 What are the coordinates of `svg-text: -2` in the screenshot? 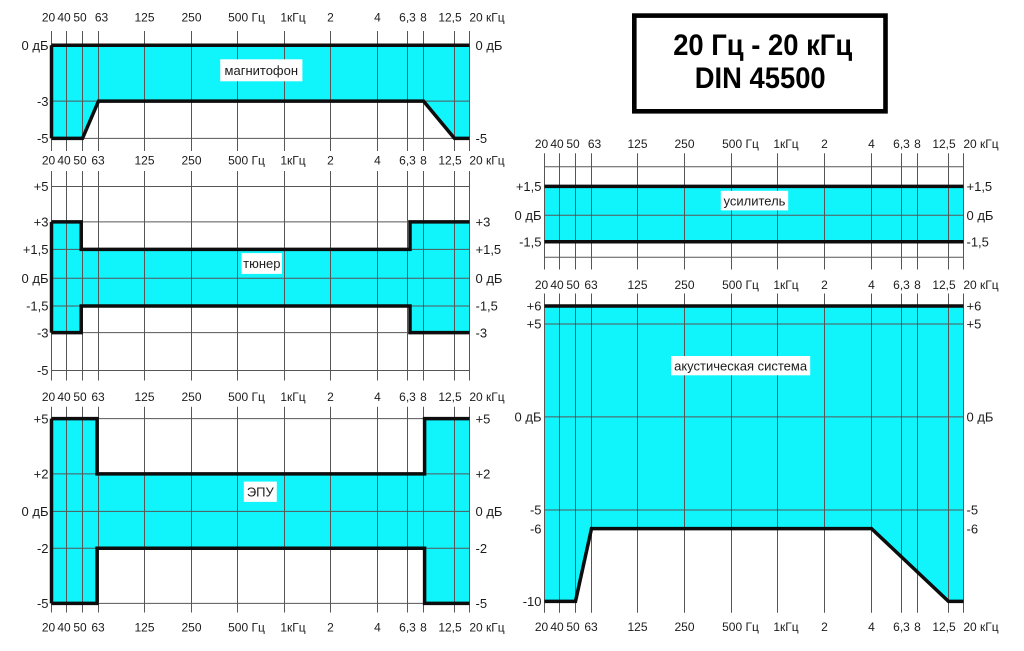 It's located at (43, 548).